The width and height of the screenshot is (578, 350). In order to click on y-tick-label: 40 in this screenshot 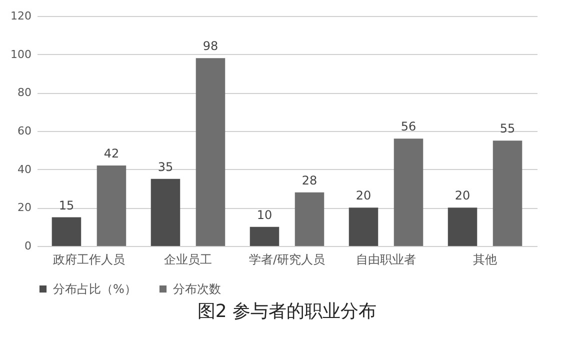, I will do `click(25, 169)`.